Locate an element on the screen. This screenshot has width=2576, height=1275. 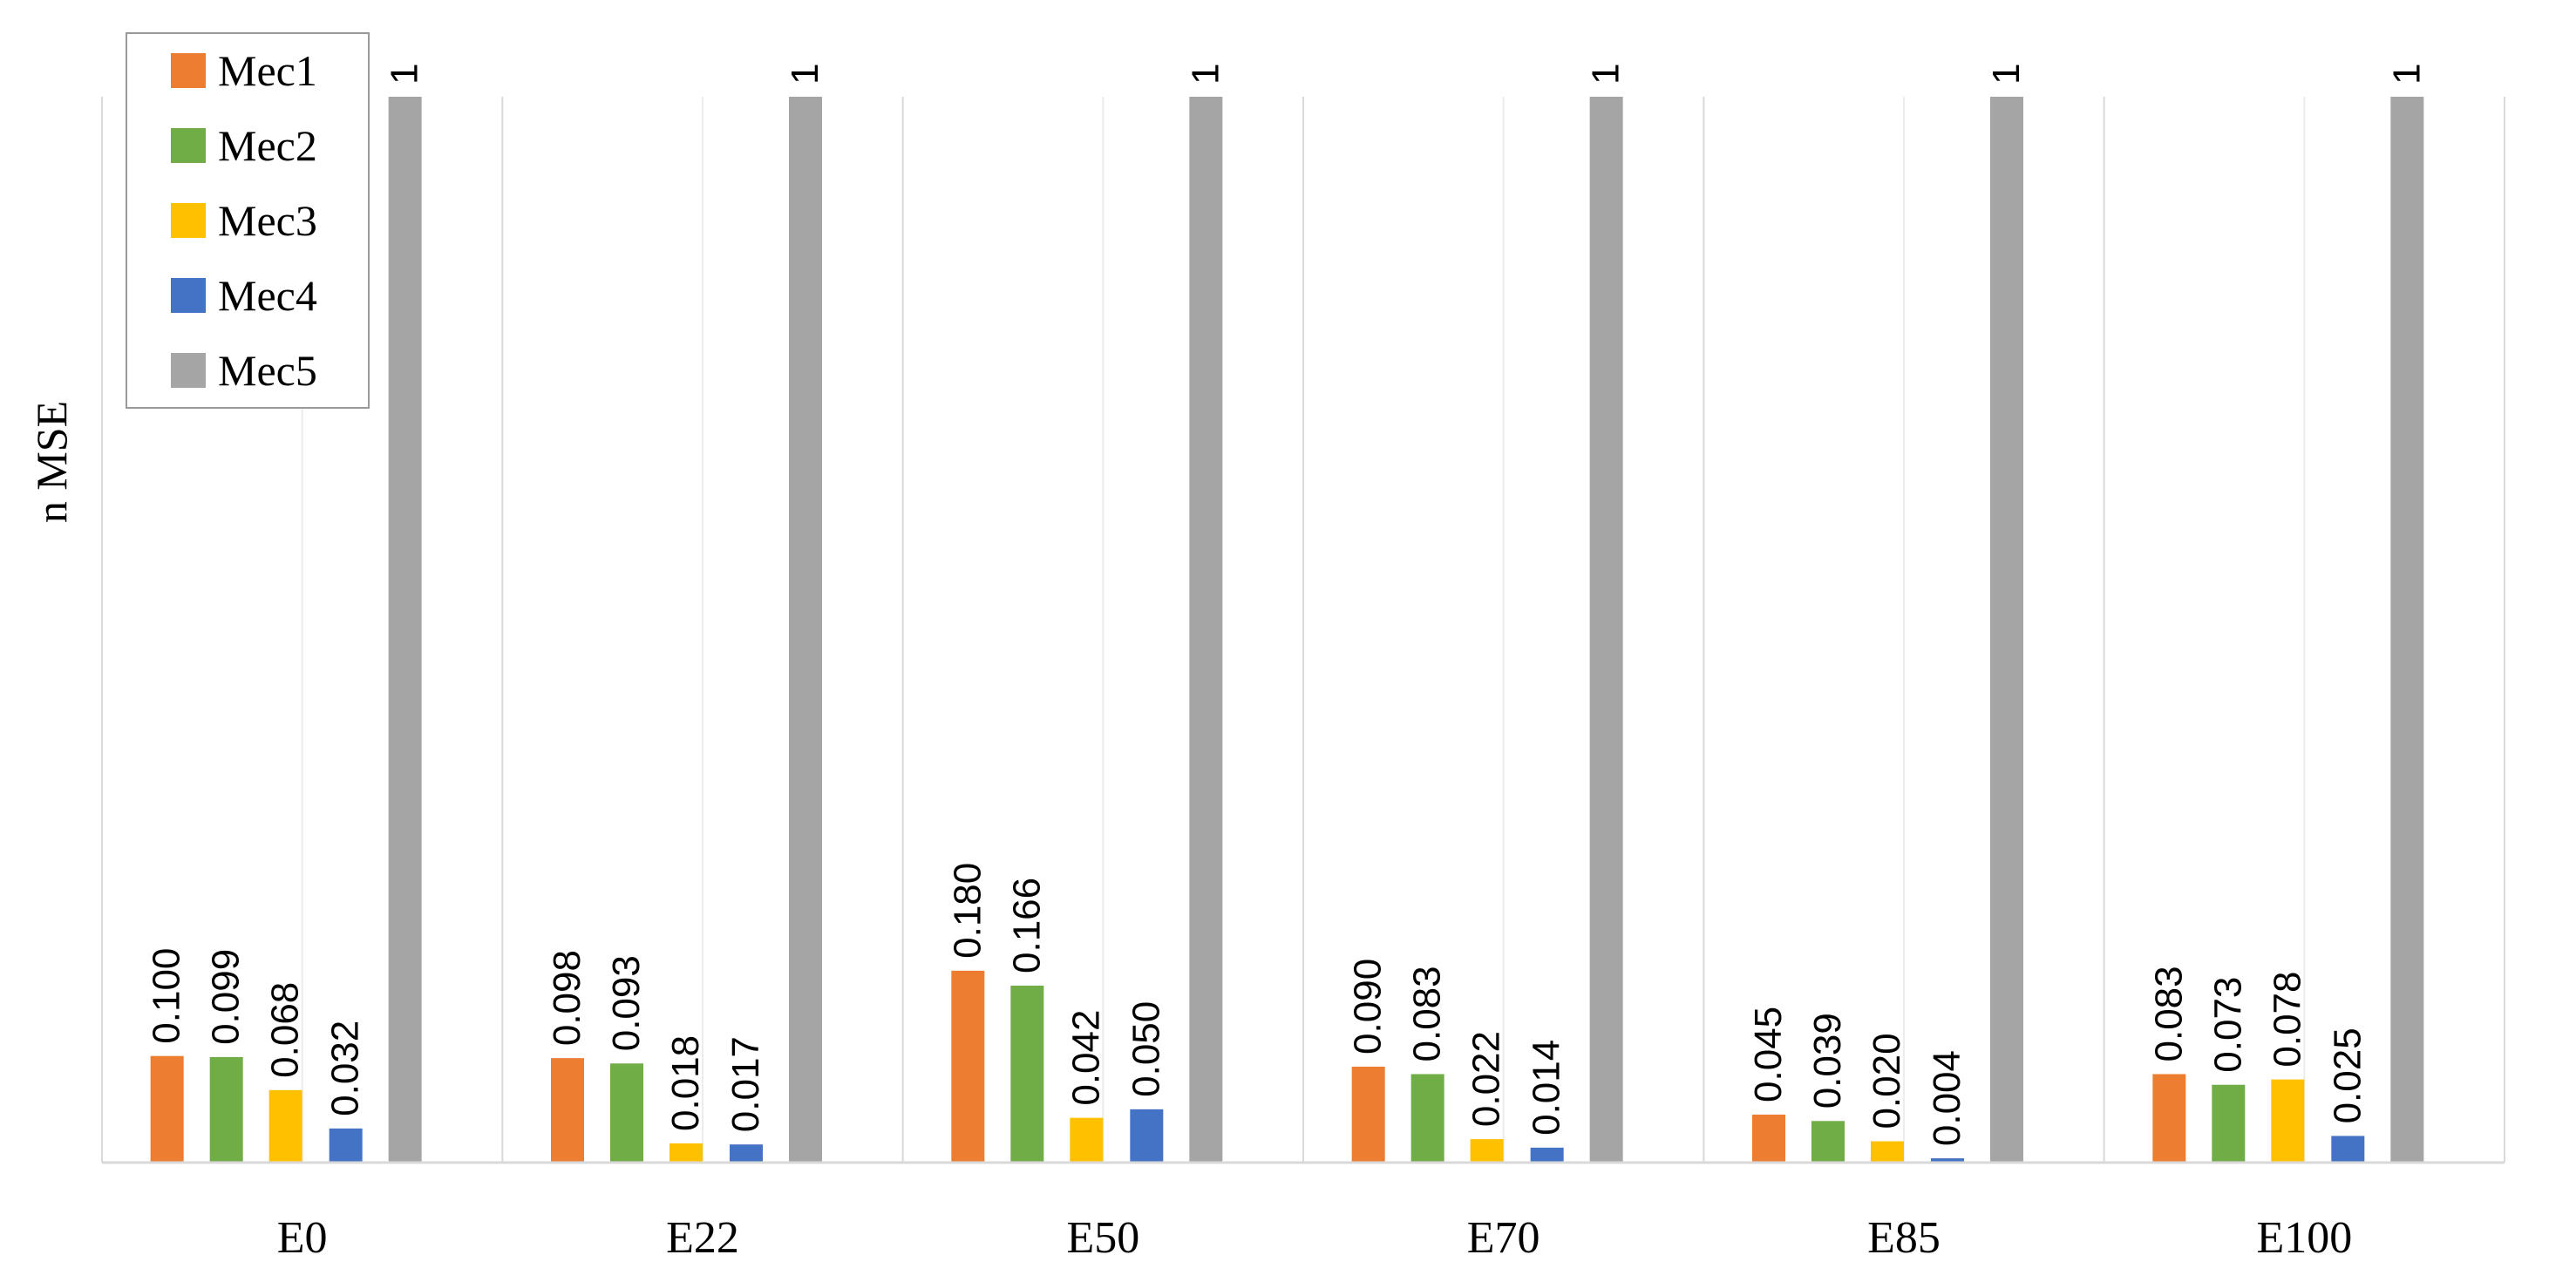
bar-mec2-e85 is located at coordinates (1828, 1142).